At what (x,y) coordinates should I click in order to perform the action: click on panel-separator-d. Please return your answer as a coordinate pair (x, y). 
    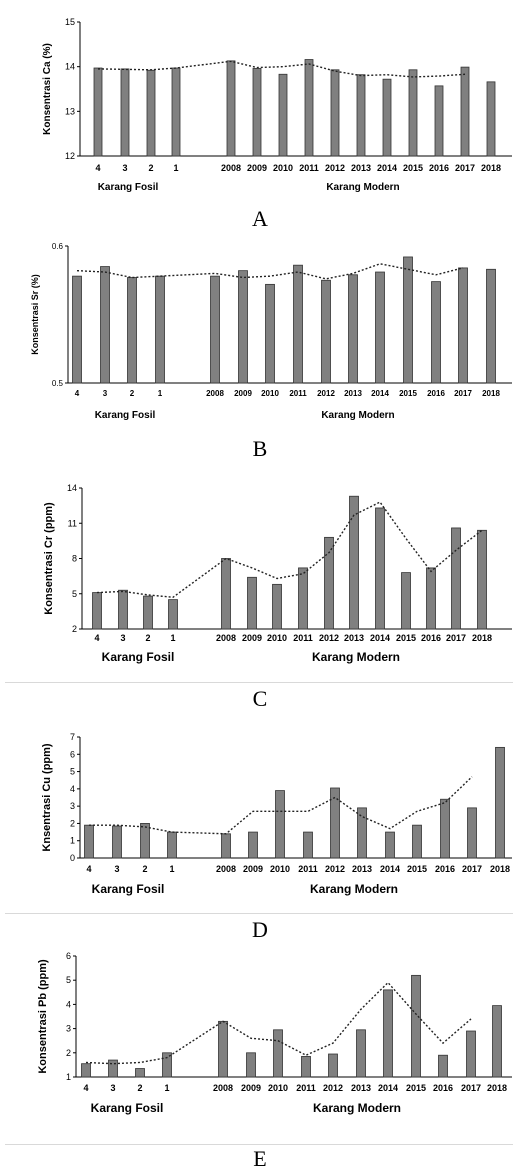
    Looking at the image, I should click on (259, 913).